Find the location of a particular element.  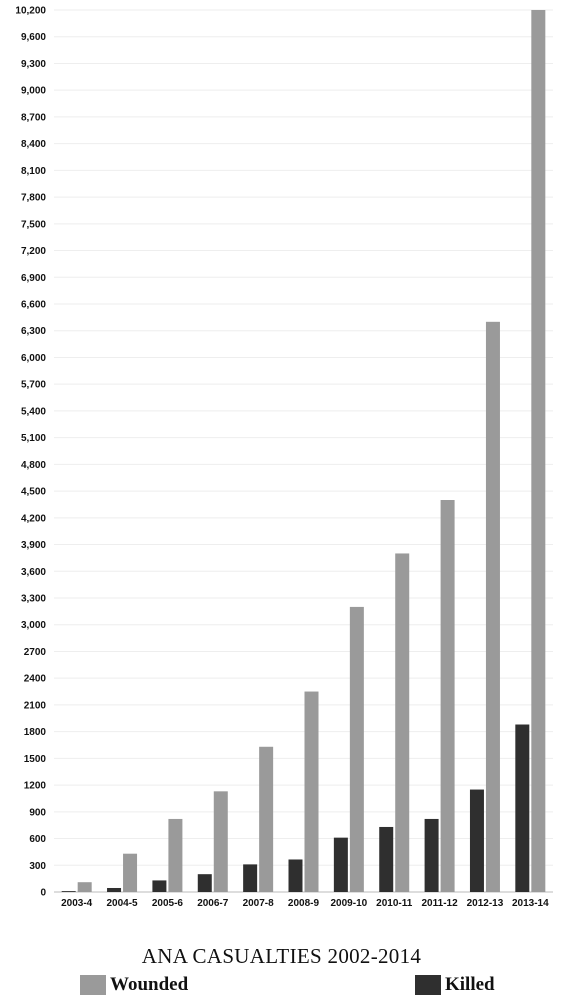

y-tick-label: 1200 is located at coordinates (35, 786).